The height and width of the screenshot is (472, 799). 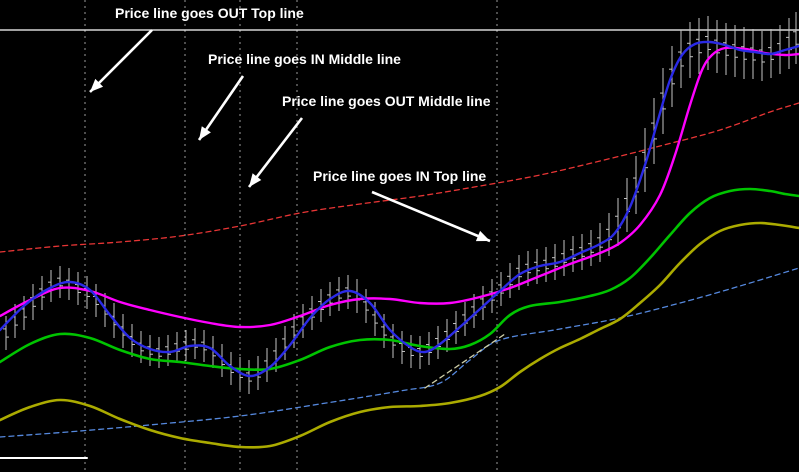 What do you see at coordinates (465, 361) in the screenshot?
I see `series-pale-dashed-segment` at bounding box center [465, 361].